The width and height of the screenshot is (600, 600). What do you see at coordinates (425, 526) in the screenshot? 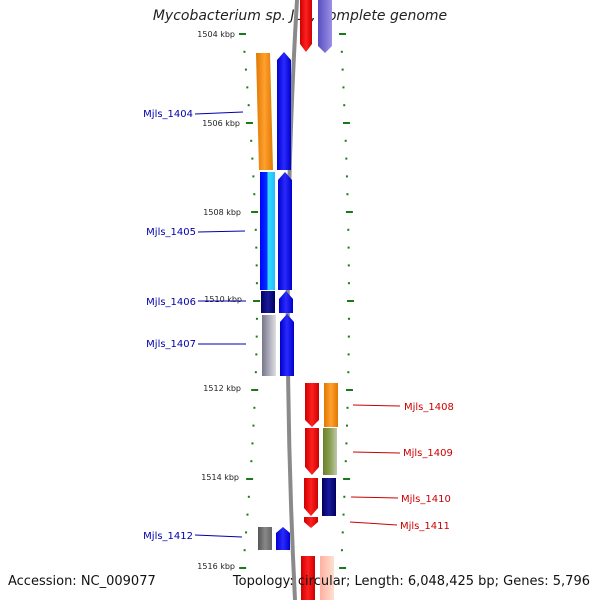
I see `gene-label-Mjls_1411: Mjls_1411` at bounding box center [425, 526].